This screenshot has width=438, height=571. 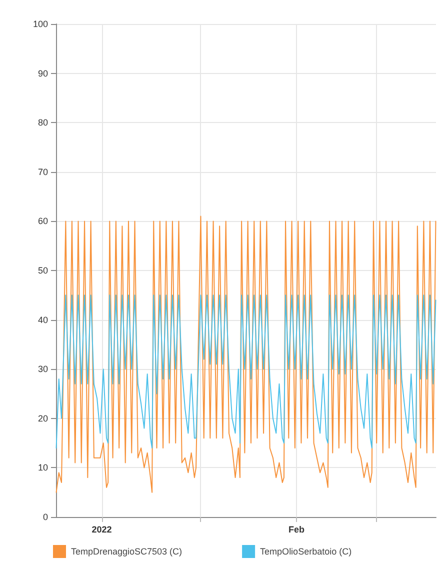 I want to click on y-tick-label: 20, so click(x=43, y=418).